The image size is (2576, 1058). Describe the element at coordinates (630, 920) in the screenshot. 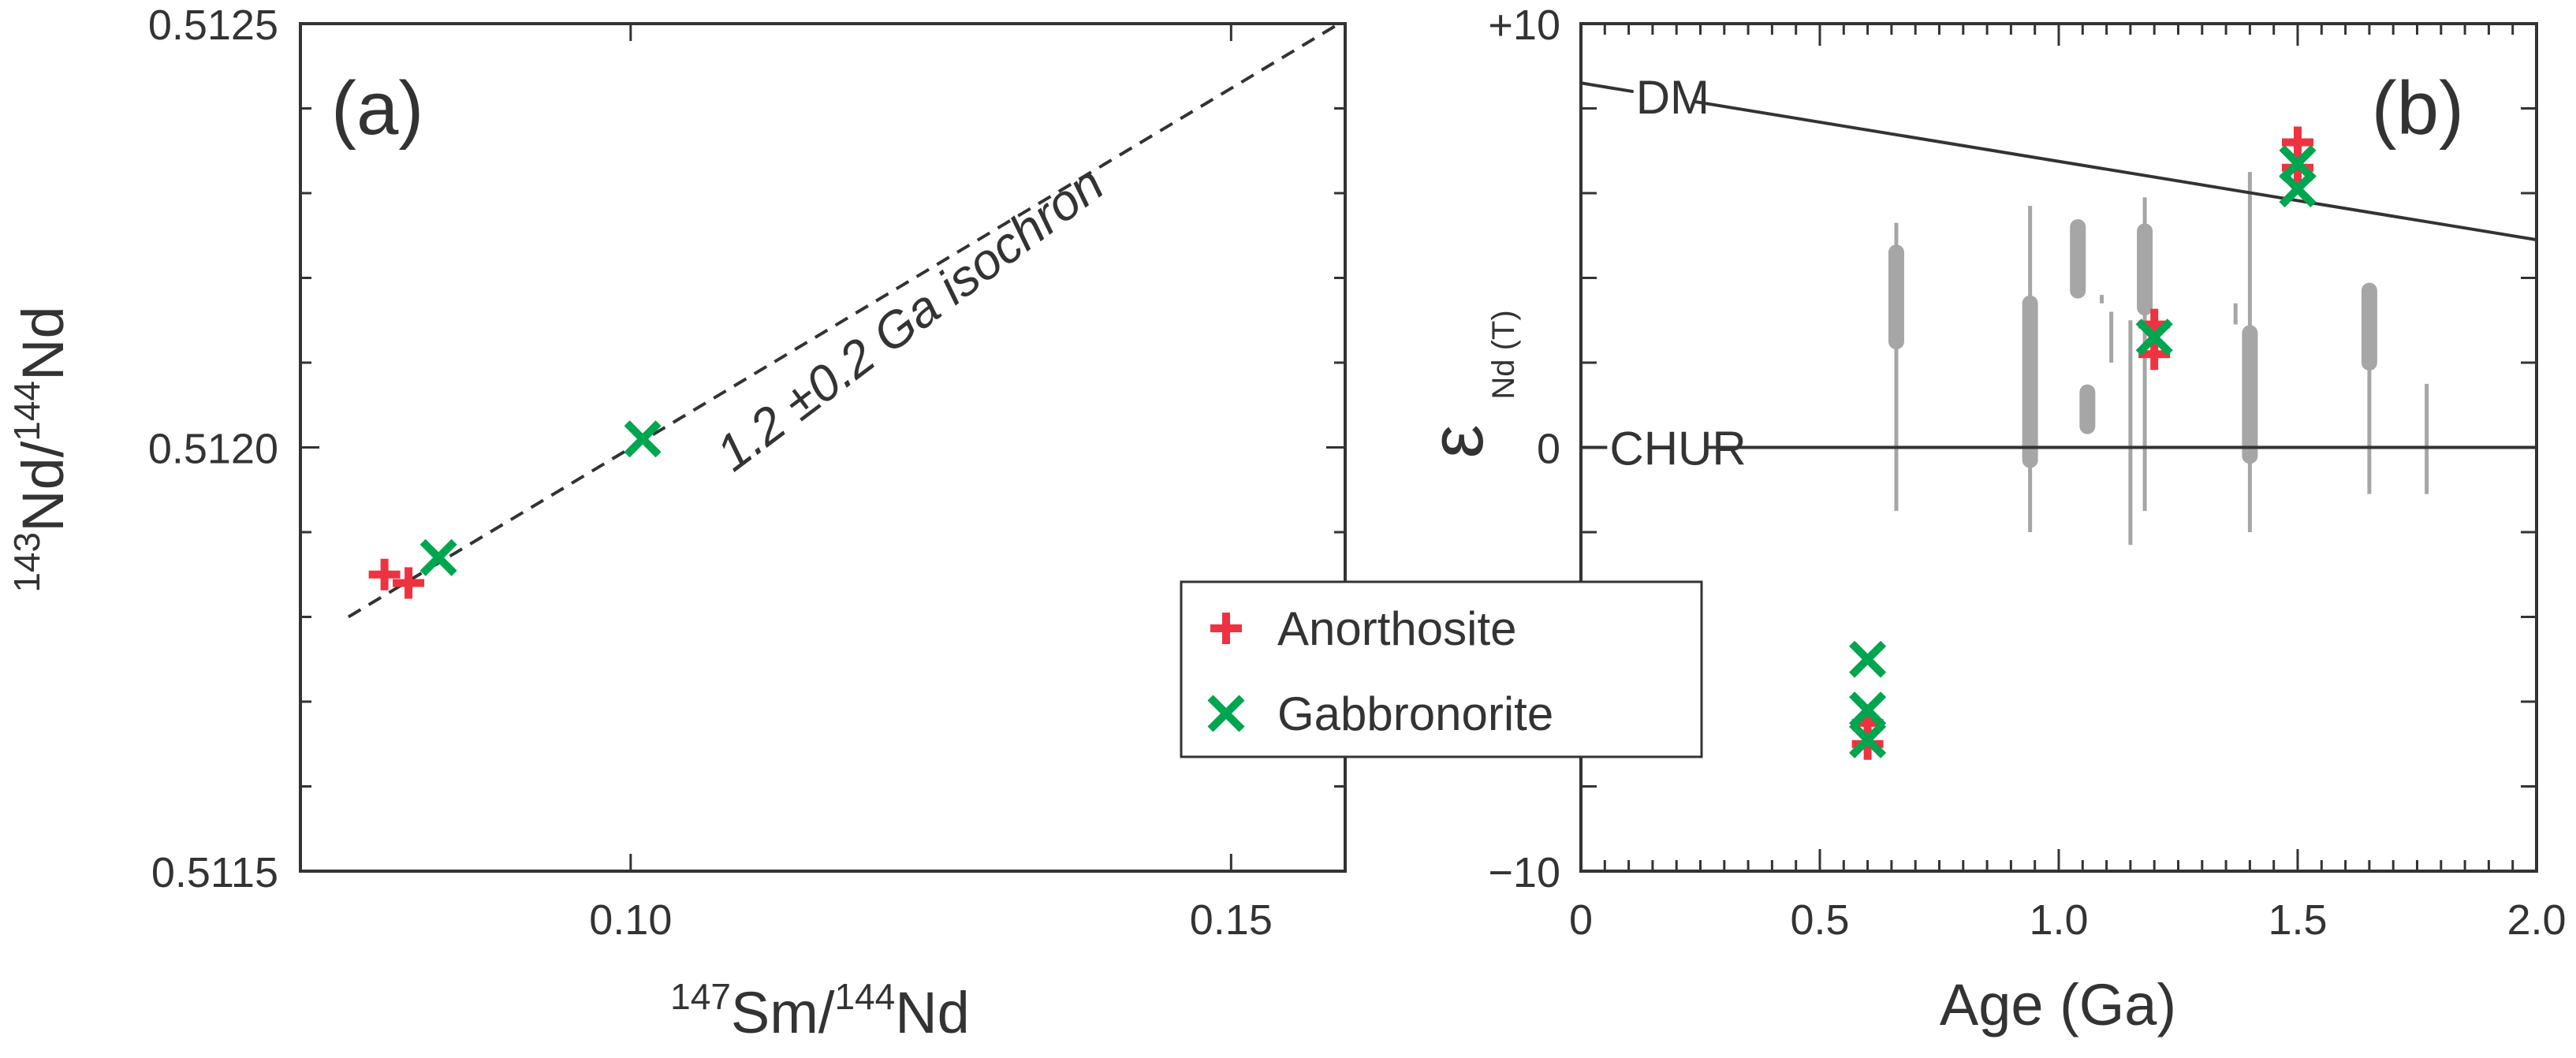

I see `panel-a-x-tick-label: 0.10` at that location.